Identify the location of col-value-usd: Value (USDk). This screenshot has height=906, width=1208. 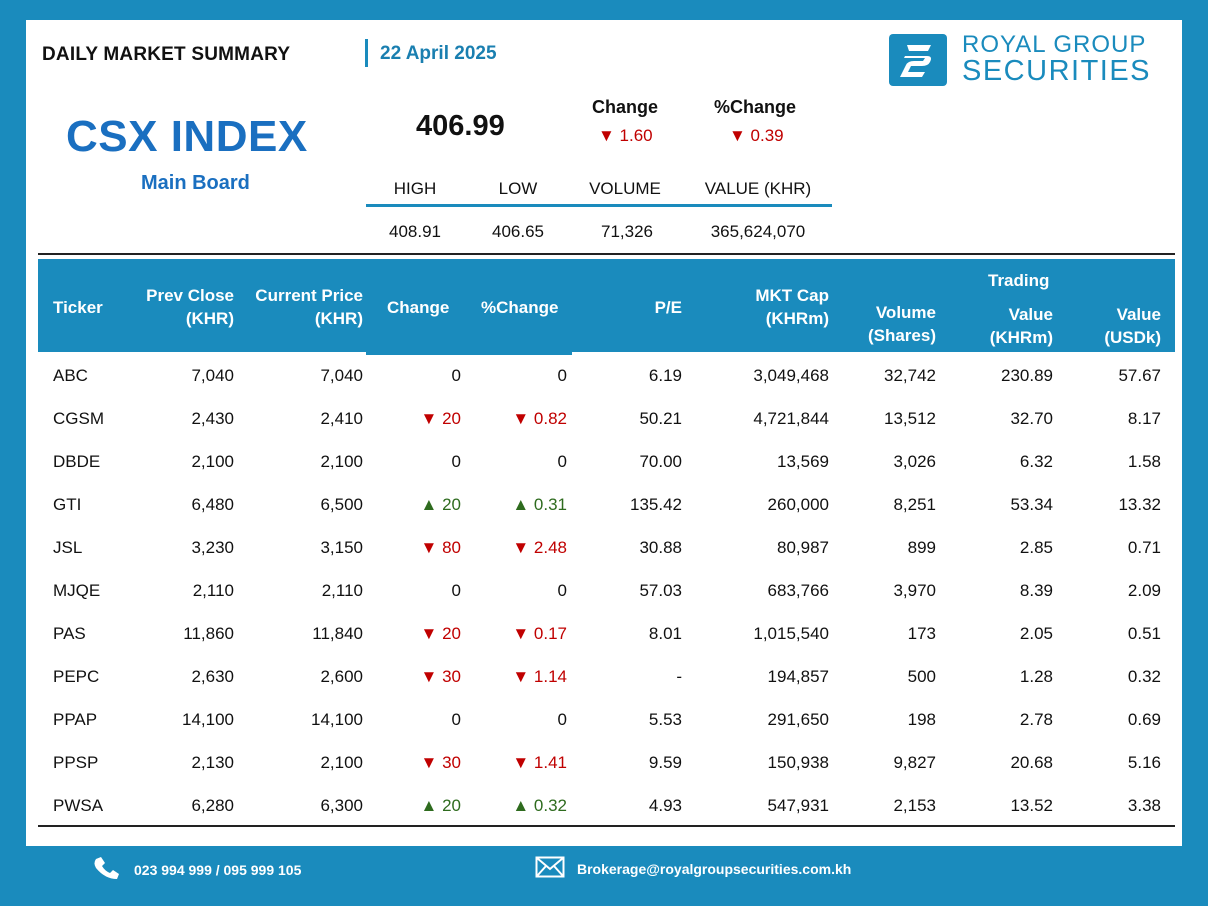
(1115, 326).